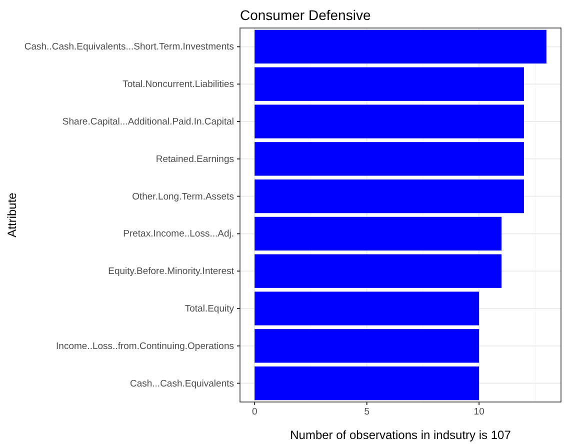 This screenshot has height=445, width=564. What do you see at coordinates (178, 84) in the screenshot?
I see `y-tick-label: Total.Noncurrent.Liabilities` at bounding box center [178, 84].